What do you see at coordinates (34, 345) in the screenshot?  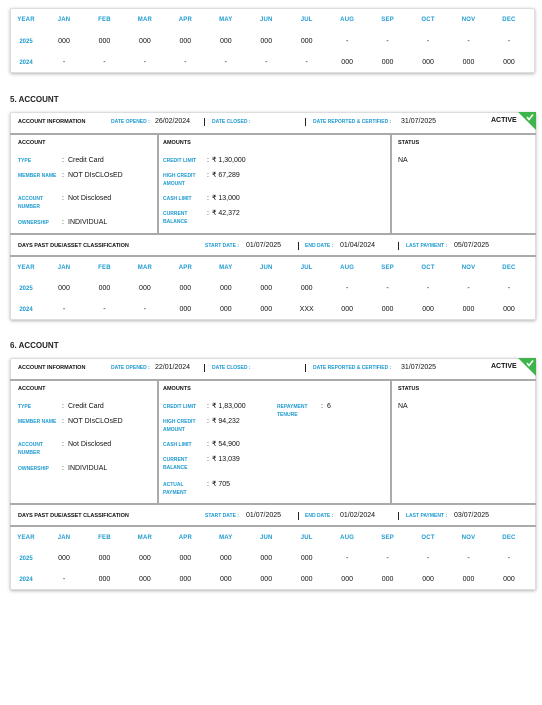 I see `section-heading: 6. ACCOUNT` at bounding box center [34, 345].